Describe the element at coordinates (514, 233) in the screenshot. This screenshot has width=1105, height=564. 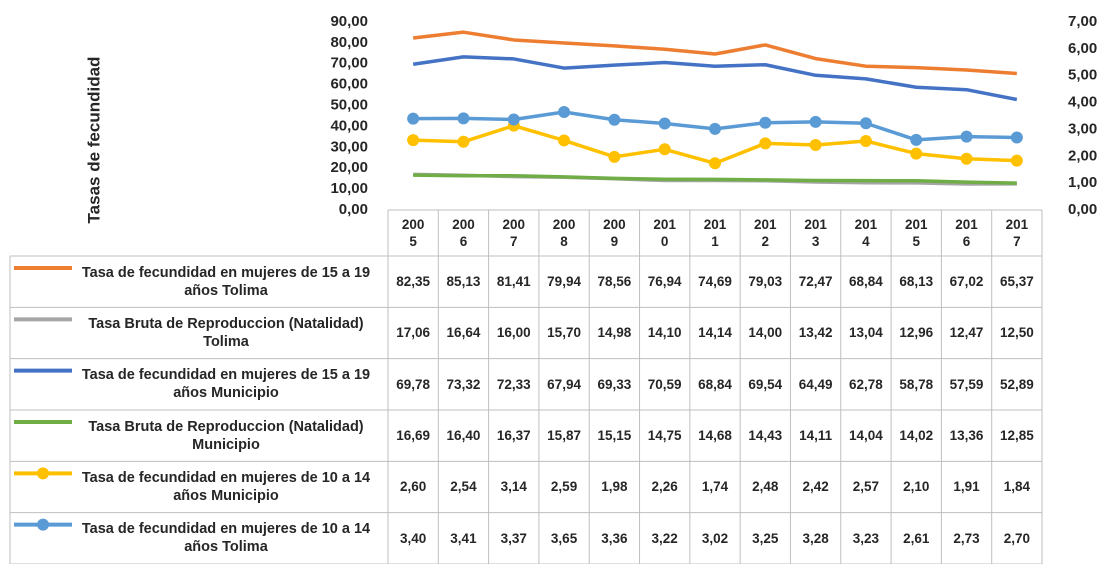
I see `x-tick-label: 2007` at that location.